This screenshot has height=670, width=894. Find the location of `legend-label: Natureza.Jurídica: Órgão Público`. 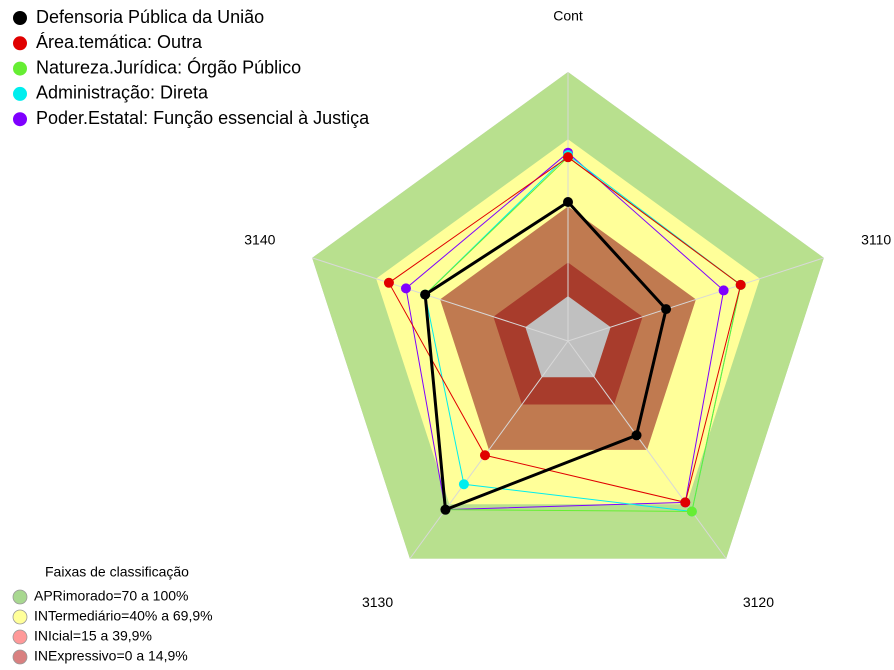

legend-label: Natureza.Jurídica: Órgão Público is located at coordinates (168, 66).